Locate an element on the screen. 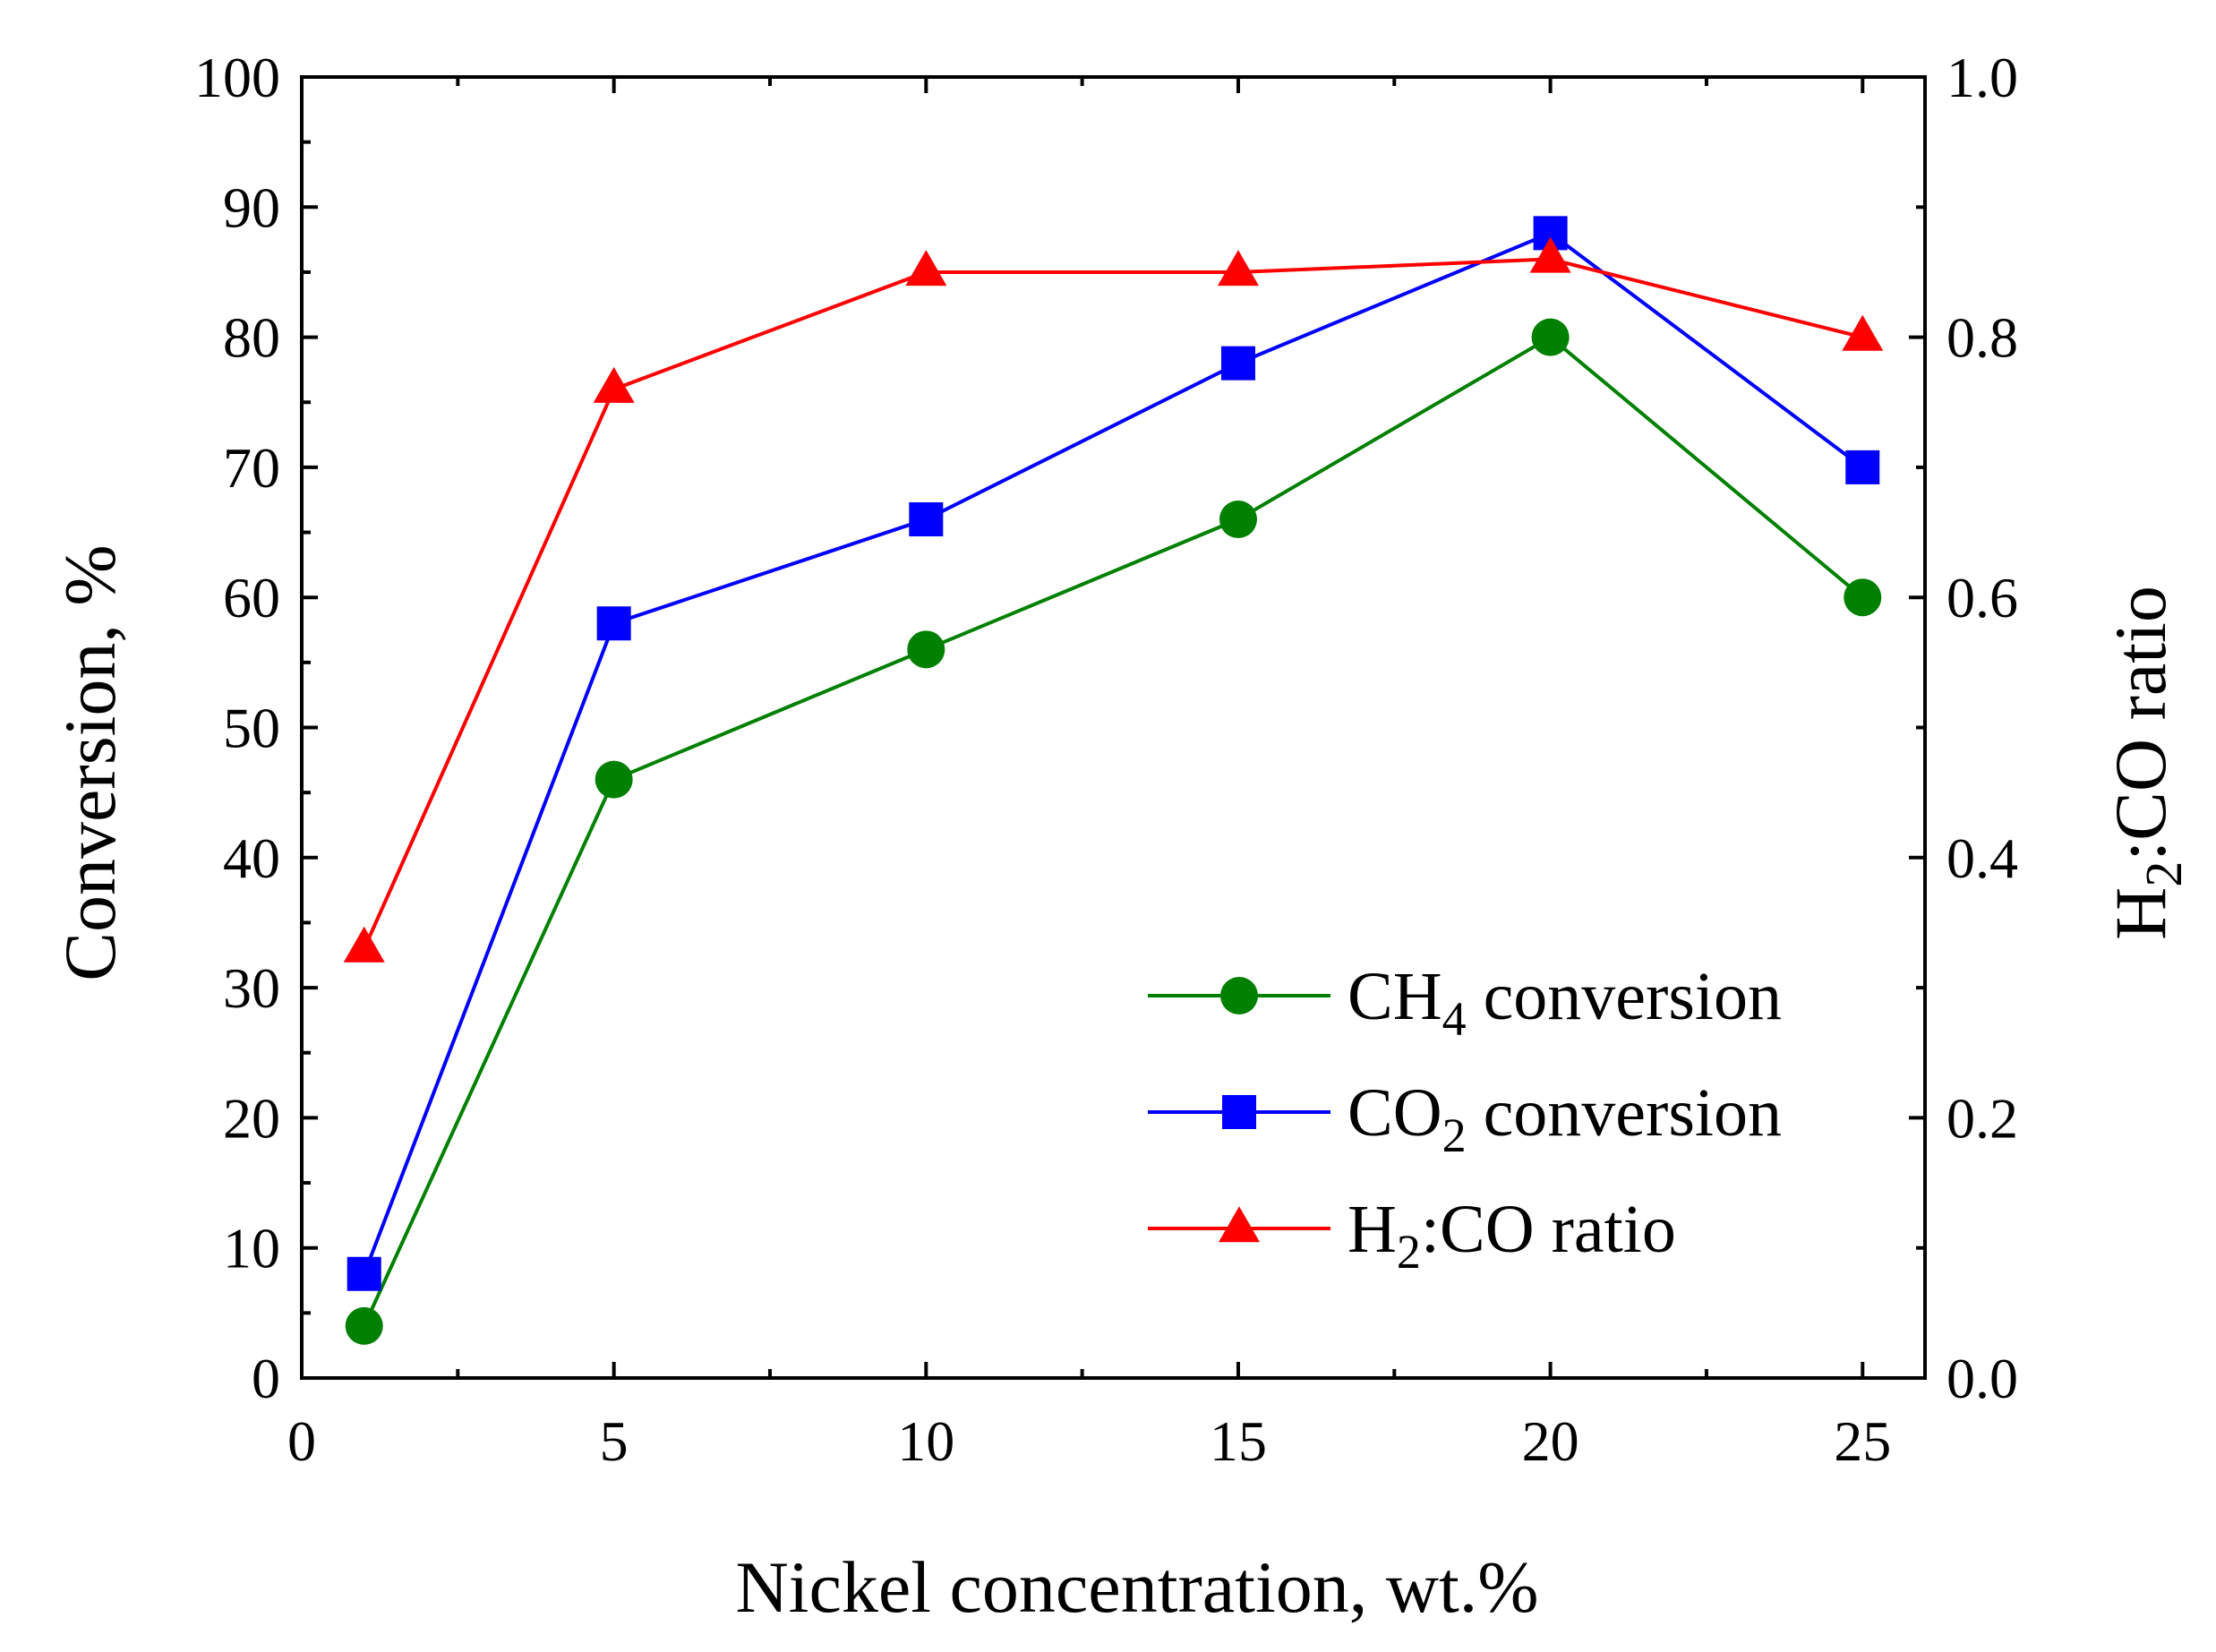 This screenshot has height=1652, width=2216. x-tick-label: 0 is located at coordinates (301, 1441).